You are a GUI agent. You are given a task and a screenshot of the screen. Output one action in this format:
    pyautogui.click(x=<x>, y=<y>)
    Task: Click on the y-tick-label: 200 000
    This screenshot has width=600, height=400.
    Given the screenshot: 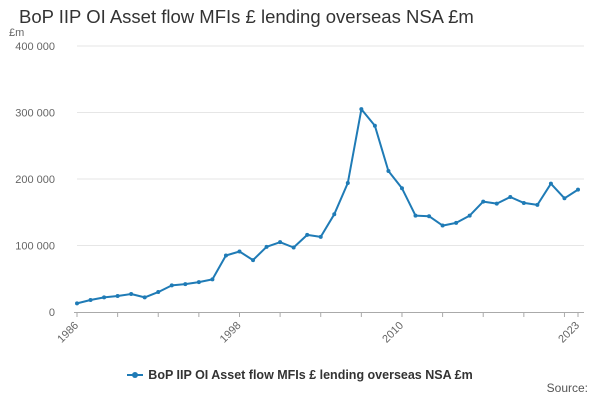 What is the action you would take?
    pyautogui.click(x=35, y=180)
    